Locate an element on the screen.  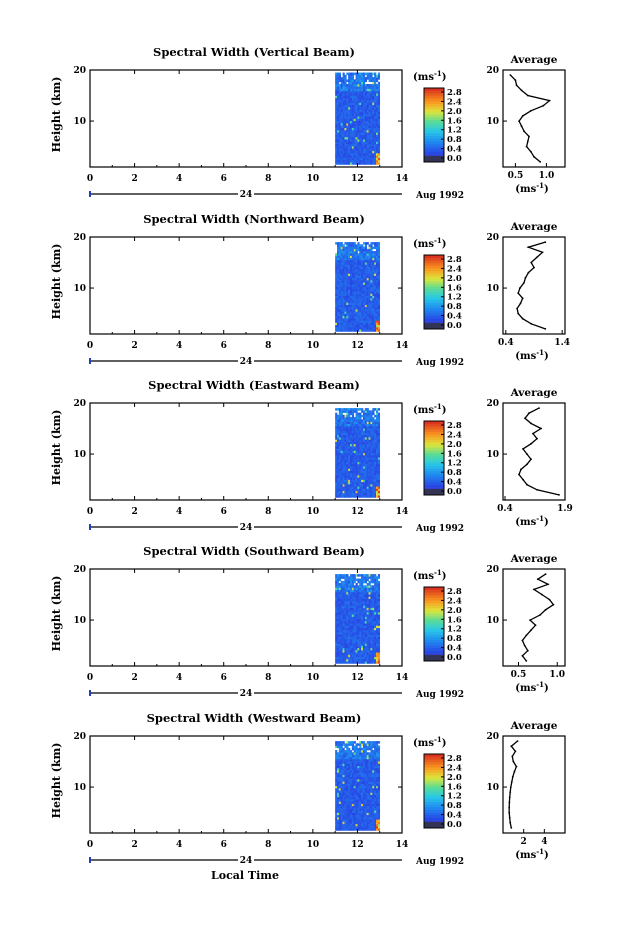
x-tick-label: 12 is located at coordinates (357, 678).